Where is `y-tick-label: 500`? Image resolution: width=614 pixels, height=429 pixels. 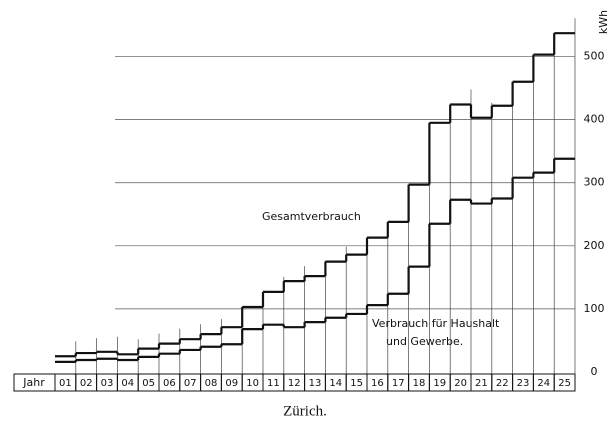
y-tick-label: 500 is located at coordinates (594, 56).